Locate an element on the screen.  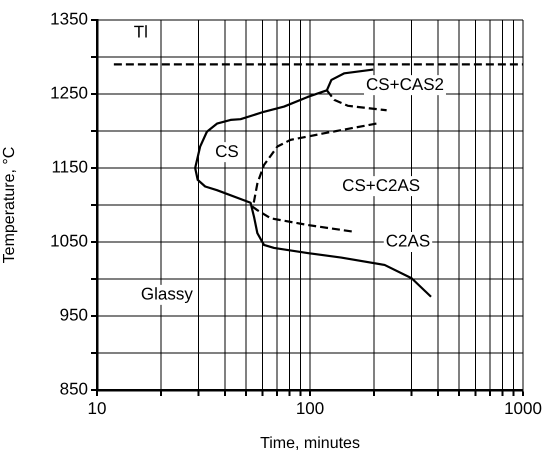
y-tick-label: 1350 is located at coordinates (69, 19).